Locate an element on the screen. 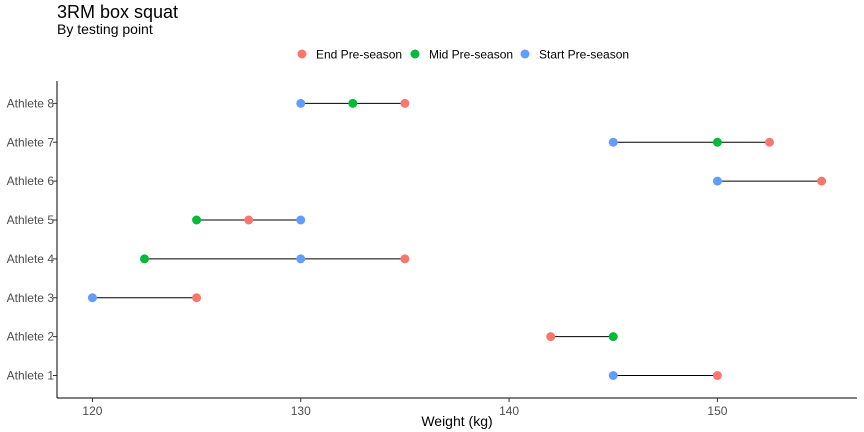 This screenshot has width=864, height=432. y-tick-label-athlete-7: Athlete 7 is located at coordinates (31, 142).